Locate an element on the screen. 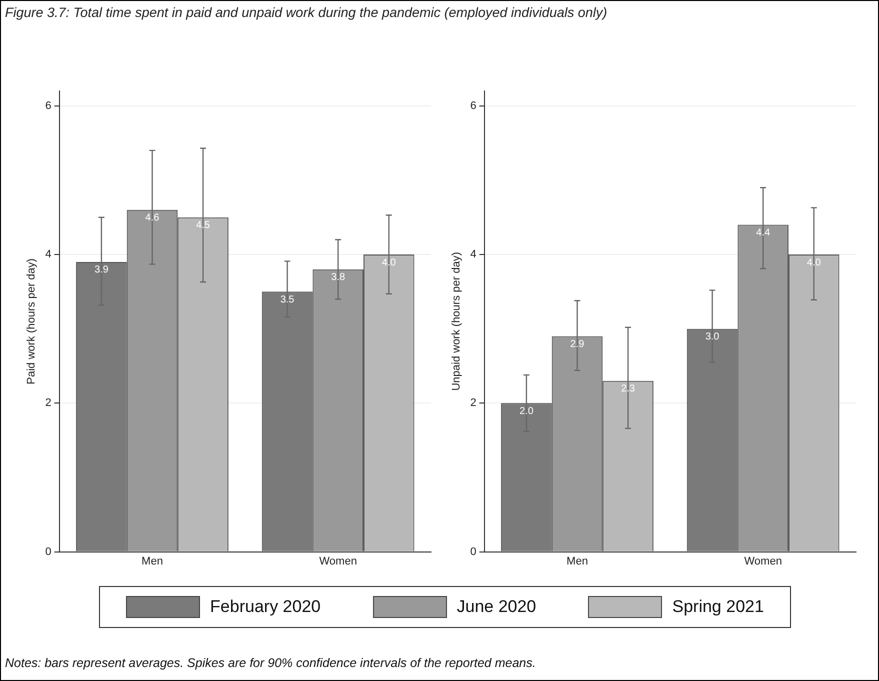 The width and height of the screenshot is (879, 681). data-label: 3.0 is located at coordinates (712, 337).